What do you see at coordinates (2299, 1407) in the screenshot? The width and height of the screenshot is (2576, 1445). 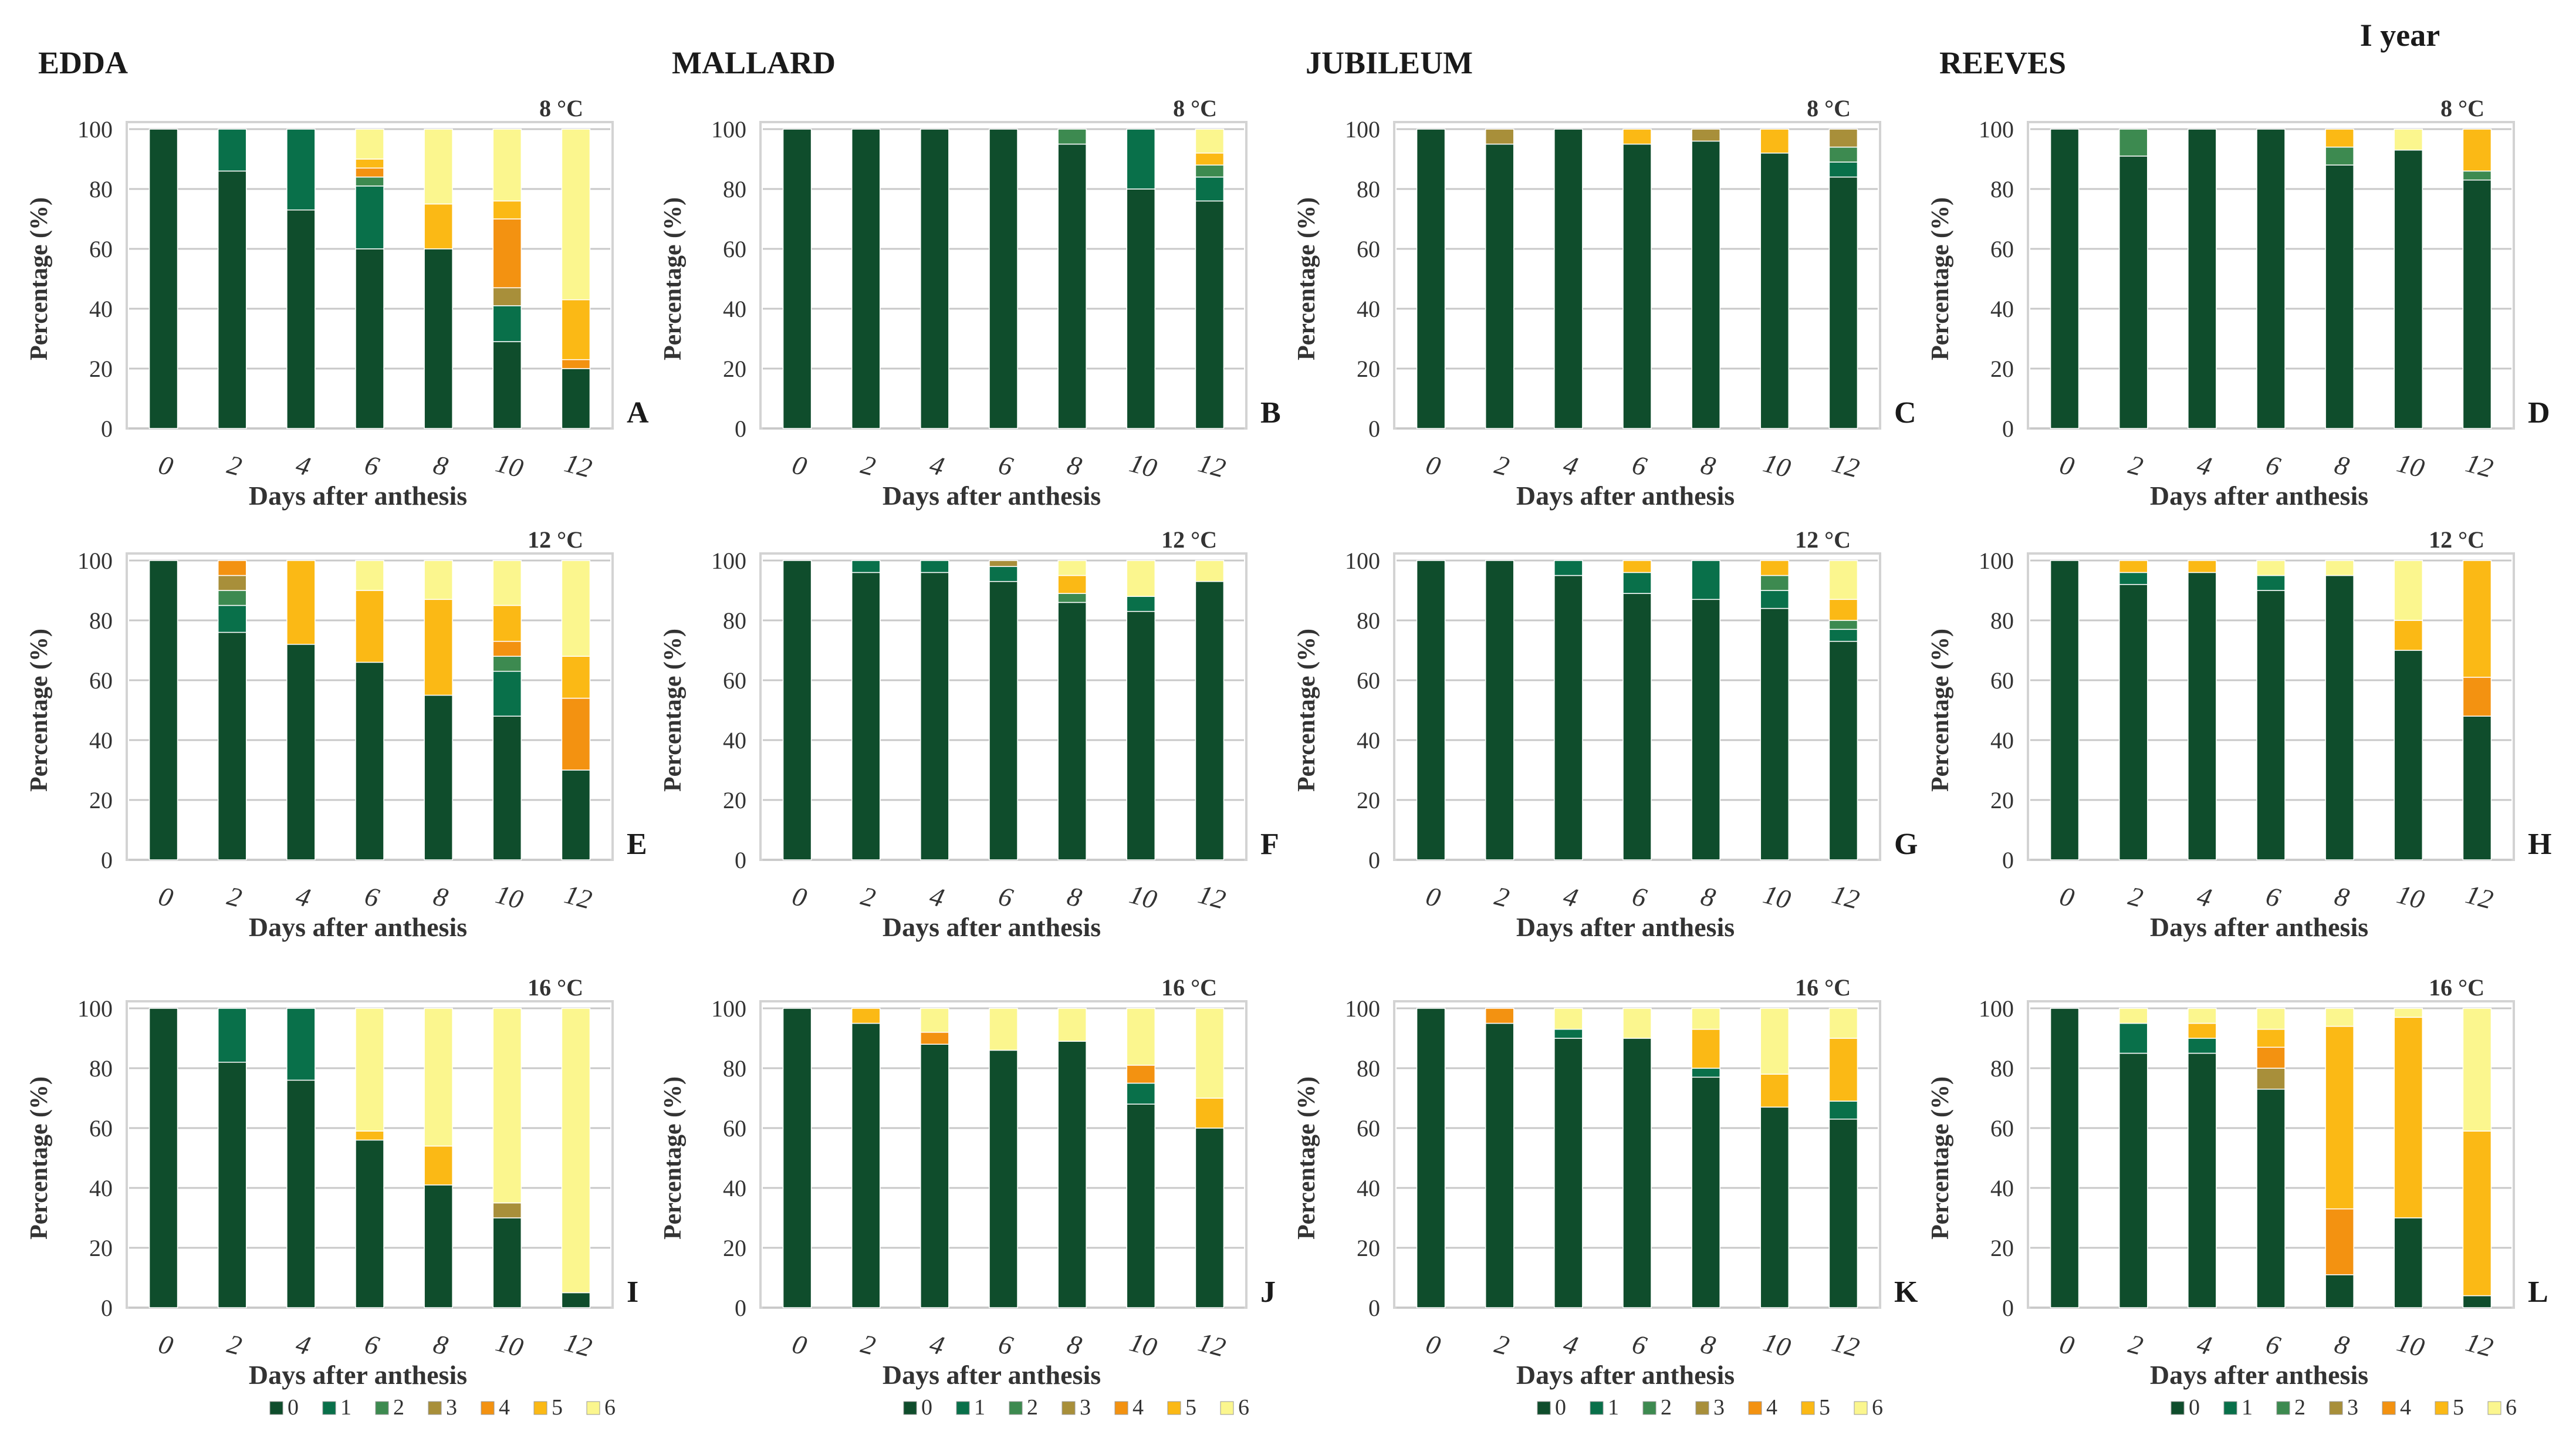 I see `legend-label: 2` at bounding box center [2299, 1407].